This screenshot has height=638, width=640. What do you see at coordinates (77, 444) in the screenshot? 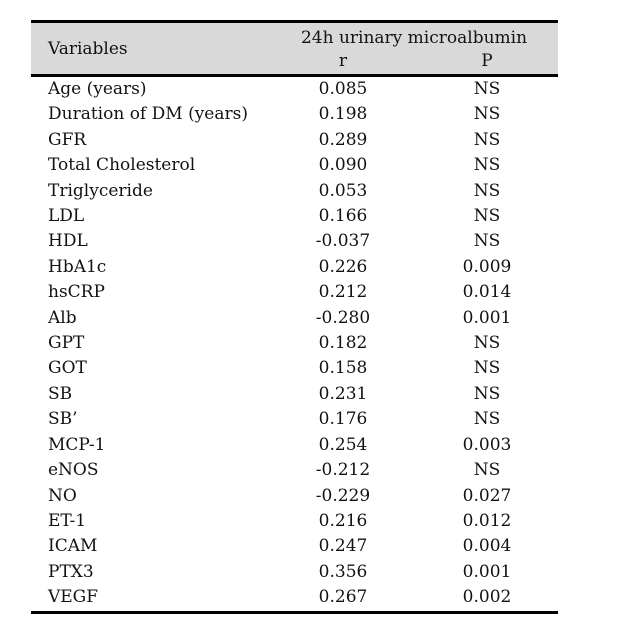
I see `variable-cell: MCP-1` at bounding box center [77, 444].